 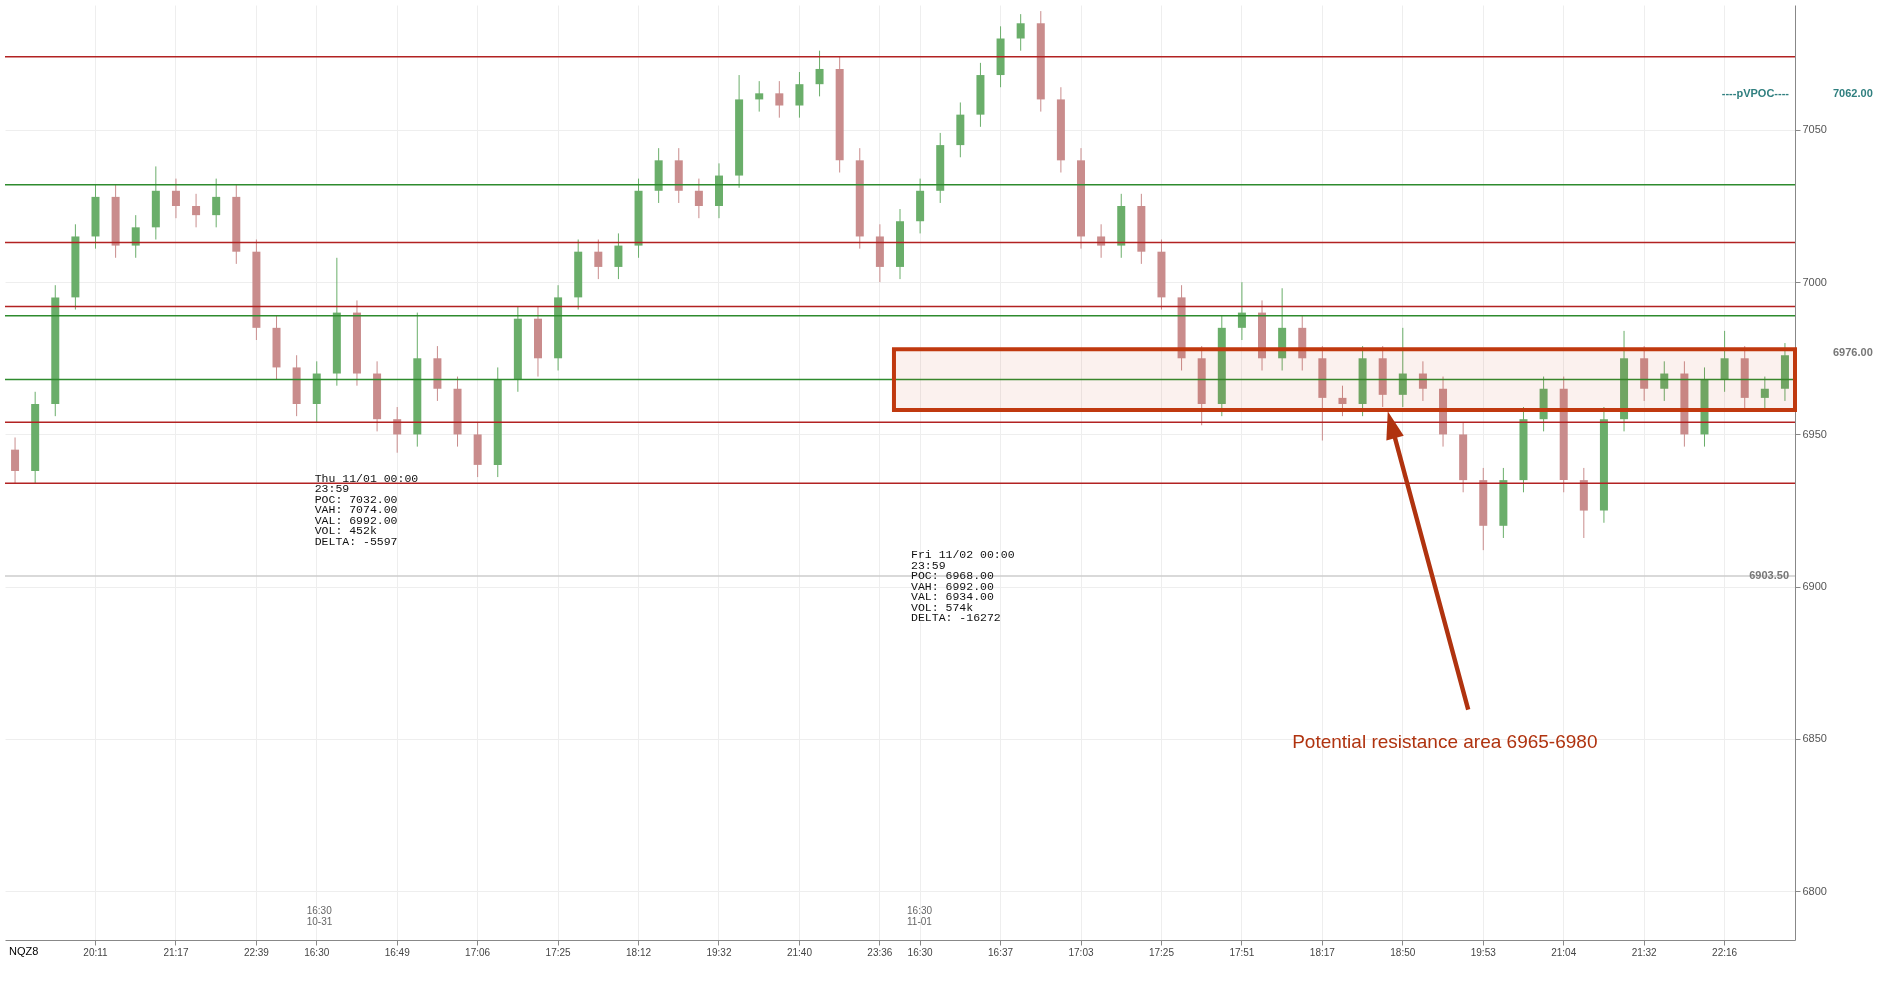 I want to click on y-tick-label: 7050, so click(x=1814, y=129).